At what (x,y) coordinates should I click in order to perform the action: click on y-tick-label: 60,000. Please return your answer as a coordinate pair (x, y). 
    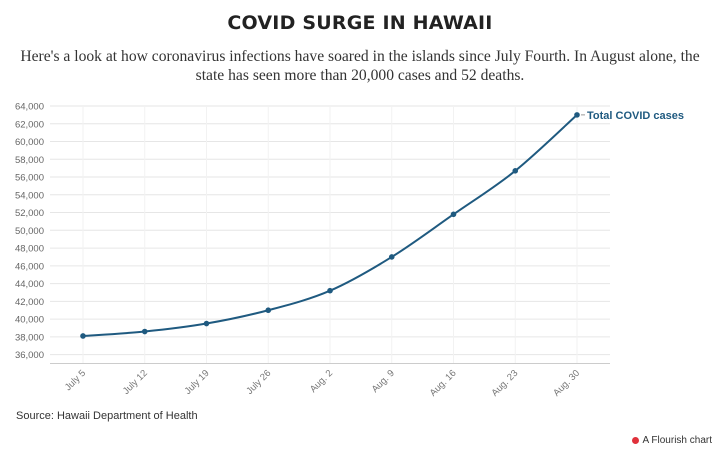
    Looking at the image, I should click on (29, 142).